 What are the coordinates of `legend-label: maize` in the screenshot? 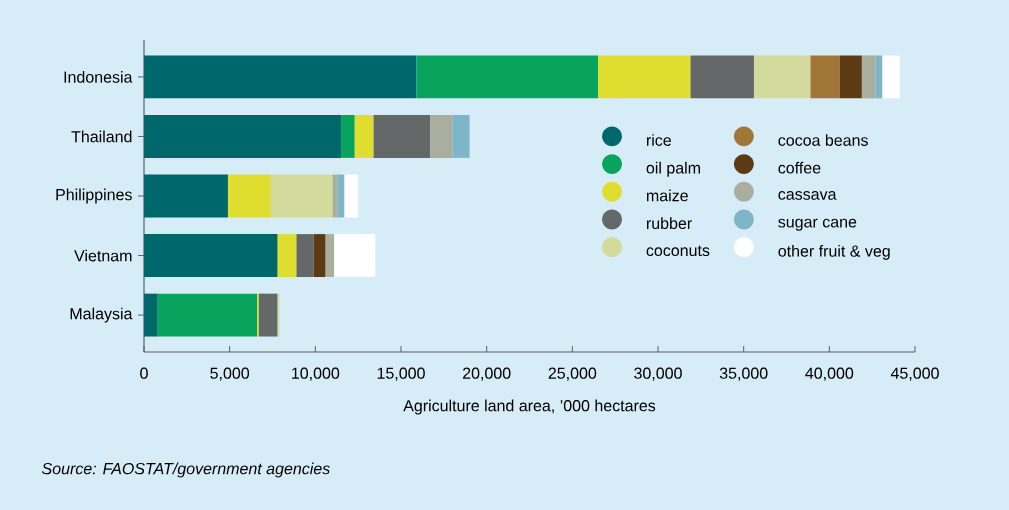 It's located at (667, 195).